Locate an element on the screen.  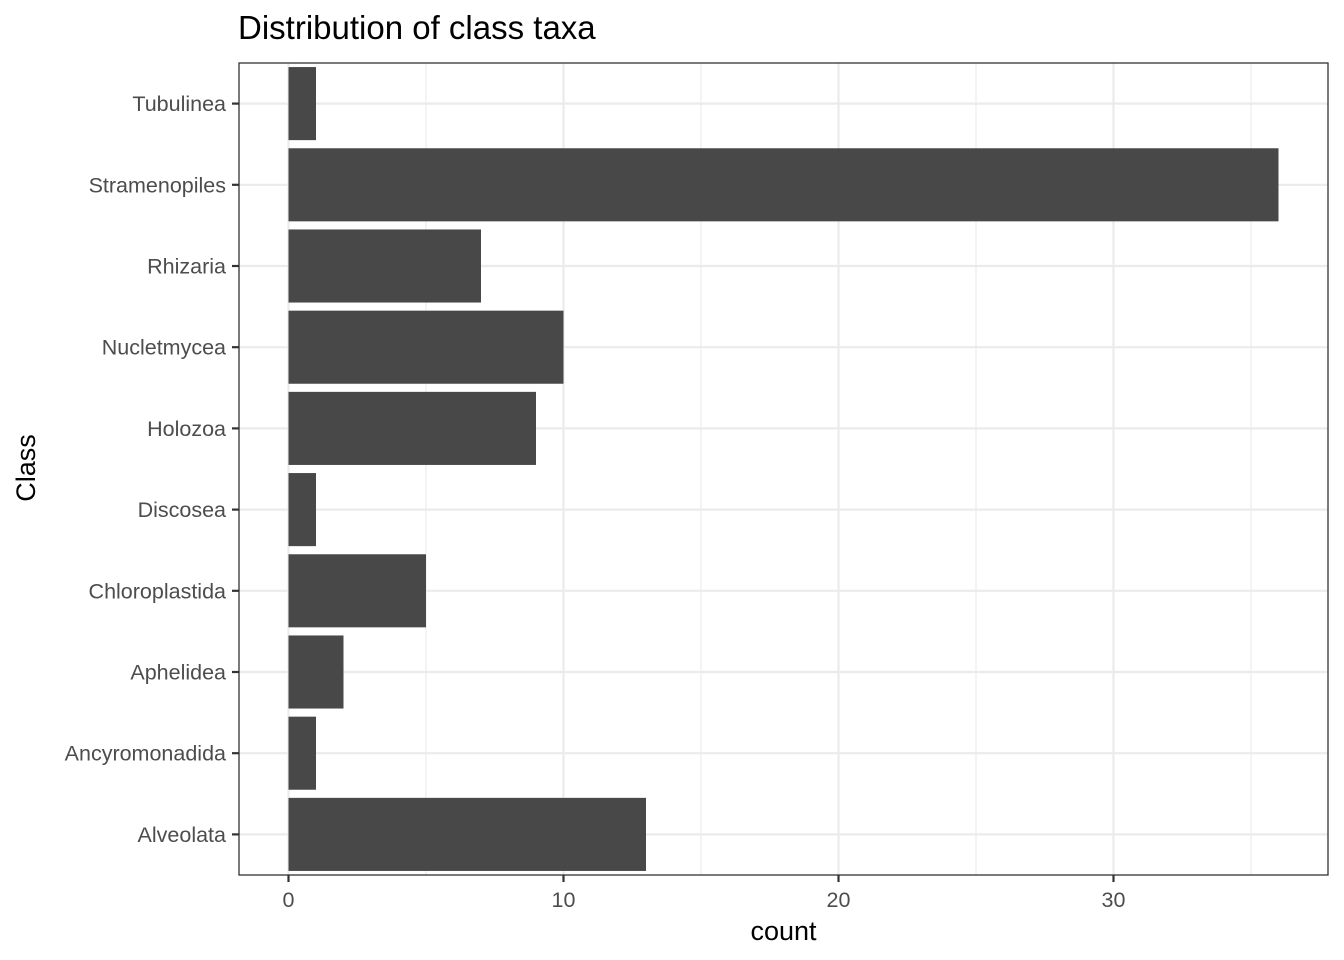
bar-stramenopiles is located at coordinates (783, 185).